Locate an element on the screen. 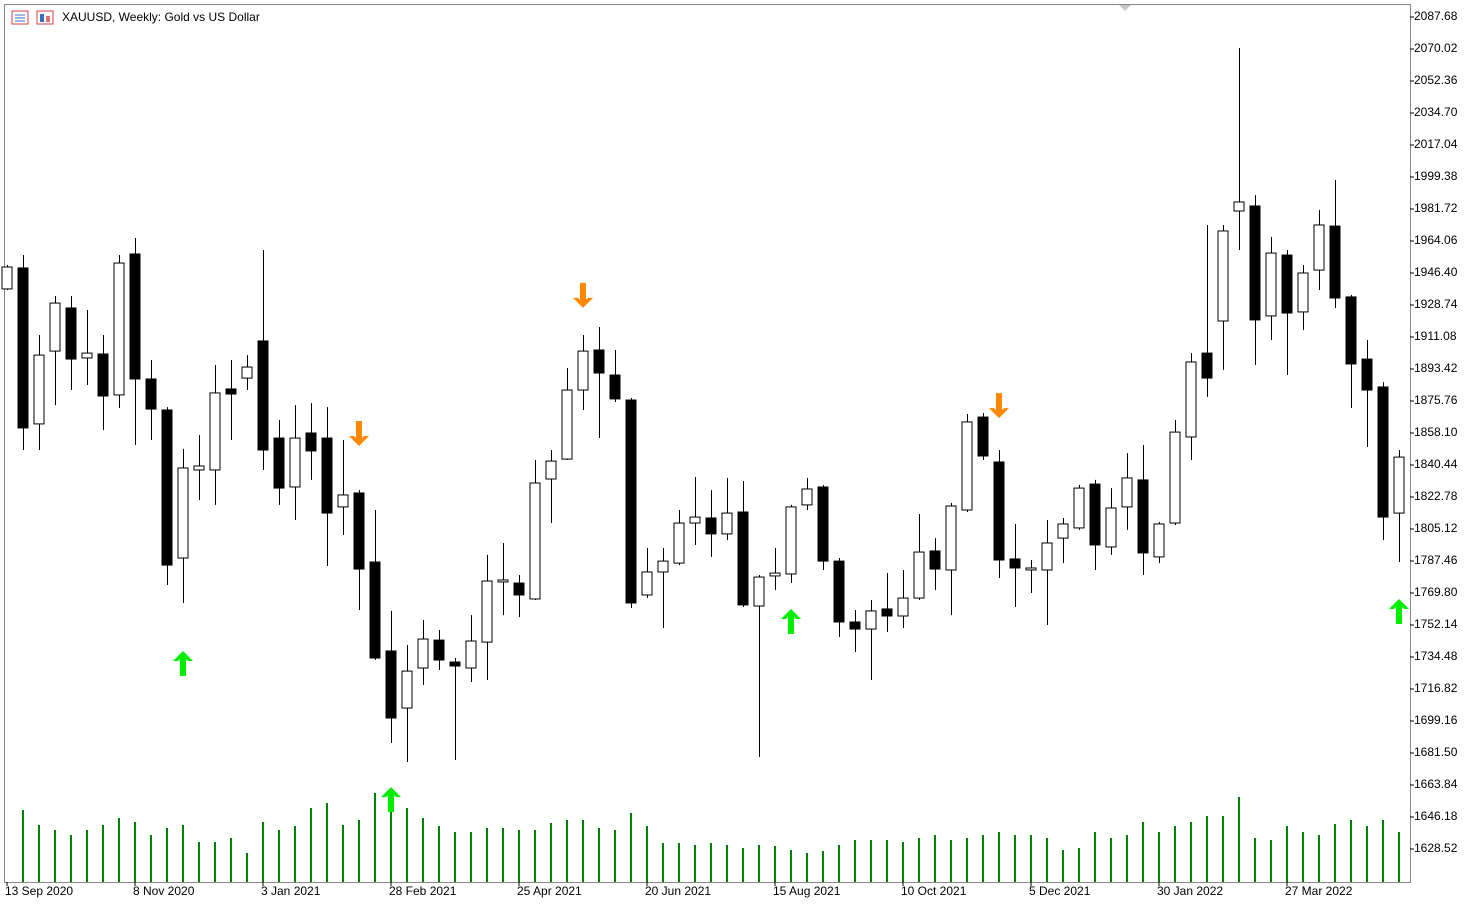 The height and width of the screenshot is (912, 1483). x-tick-label: 5 Dec 2021 is located at coordinates (1060, 891).